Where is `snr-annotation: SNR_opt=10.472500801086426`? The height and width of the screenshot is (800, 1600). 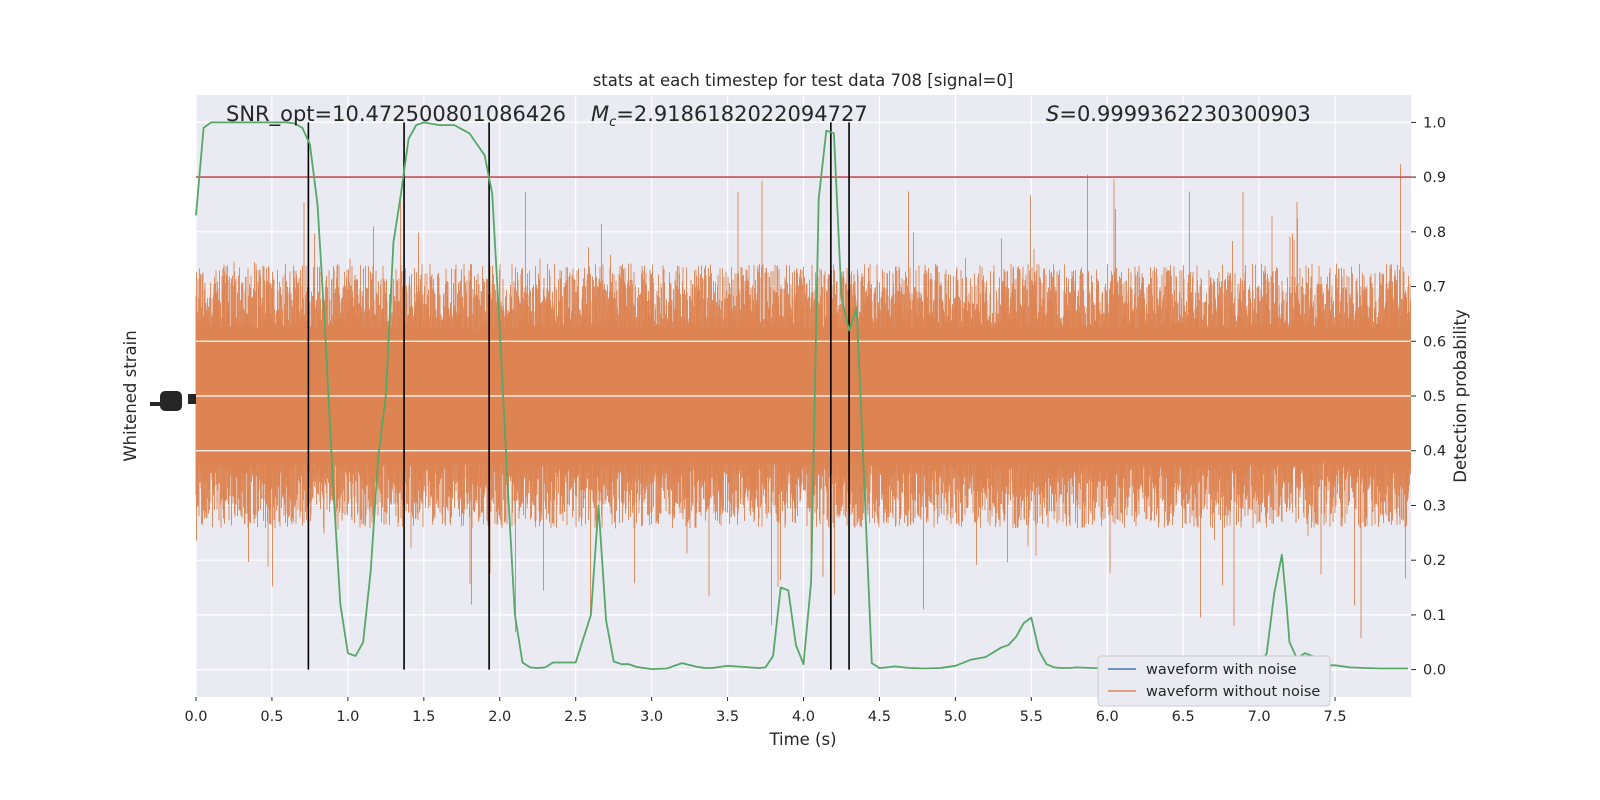
snr-annotation: SNR_opt=10.472500801086426 is located at coordinates (396, 114).